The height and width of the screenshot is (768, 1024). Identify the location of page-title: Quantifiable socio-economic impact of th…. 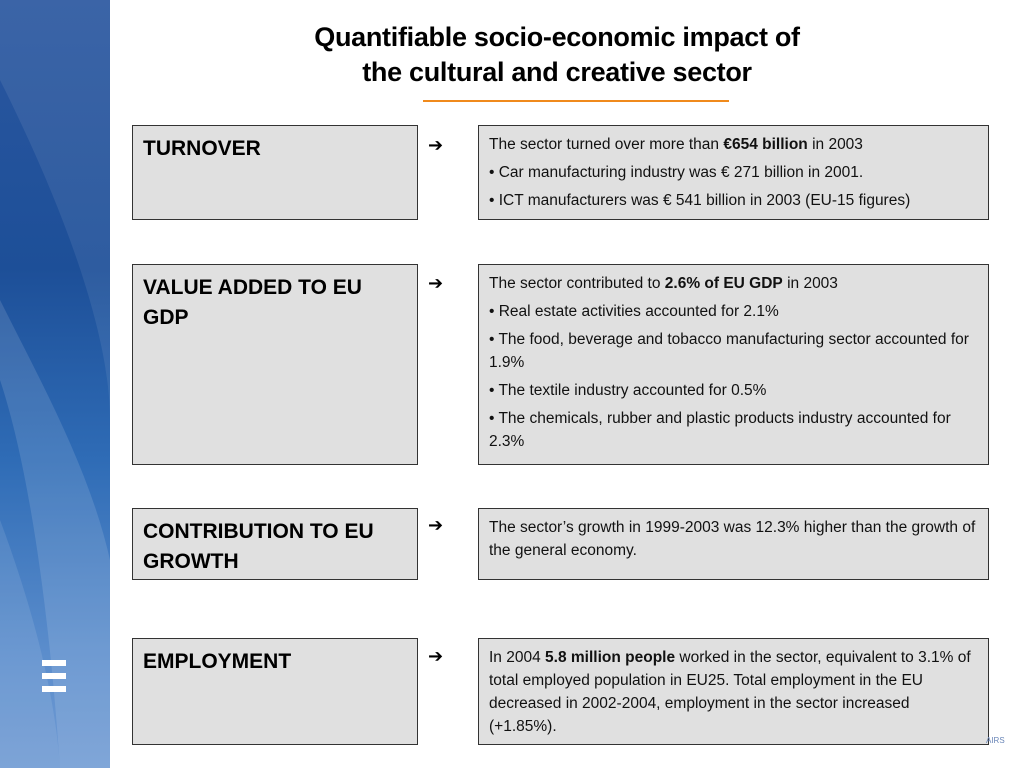
(557, 55).